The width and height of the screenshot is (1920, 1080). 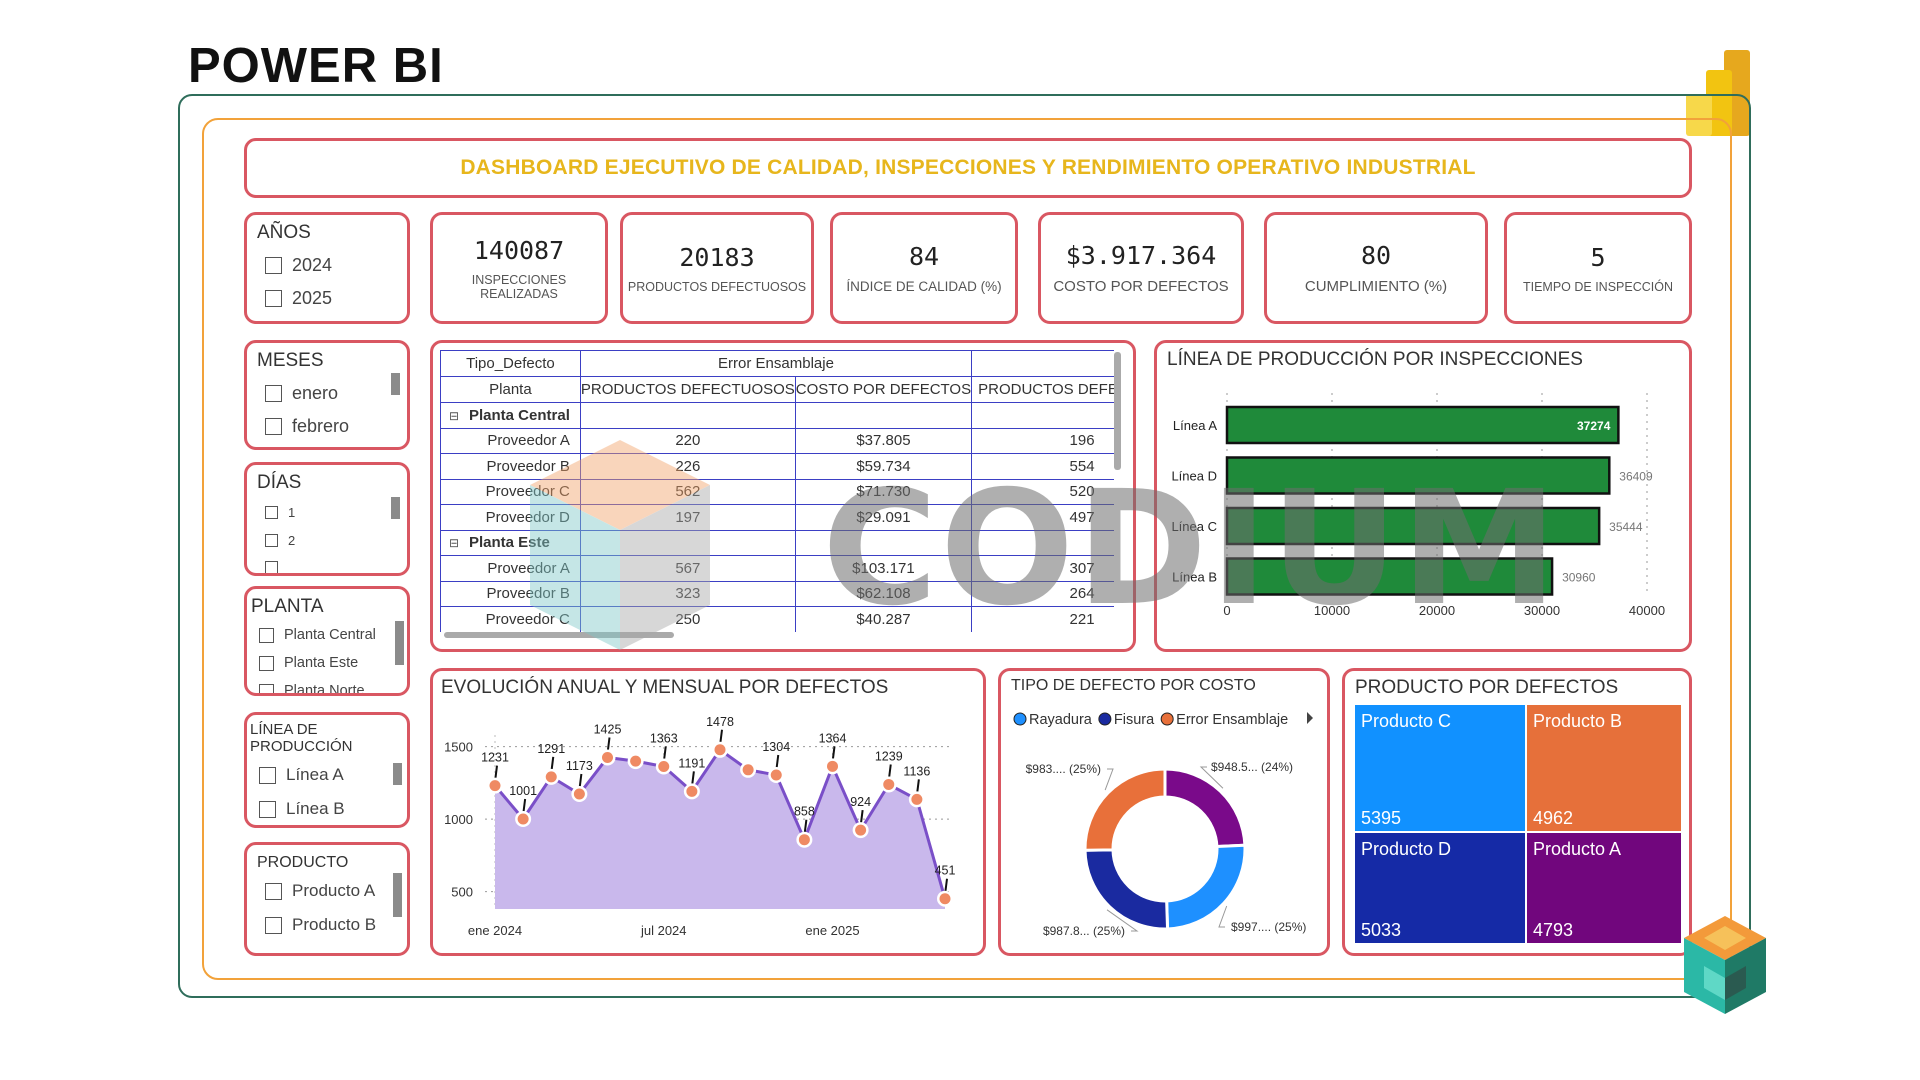 What do you see at coordinates (777, 440) in the screenshot?
I see `table-row: Proveedor A 220 $37.805 196` at bounding box center [777, 440].